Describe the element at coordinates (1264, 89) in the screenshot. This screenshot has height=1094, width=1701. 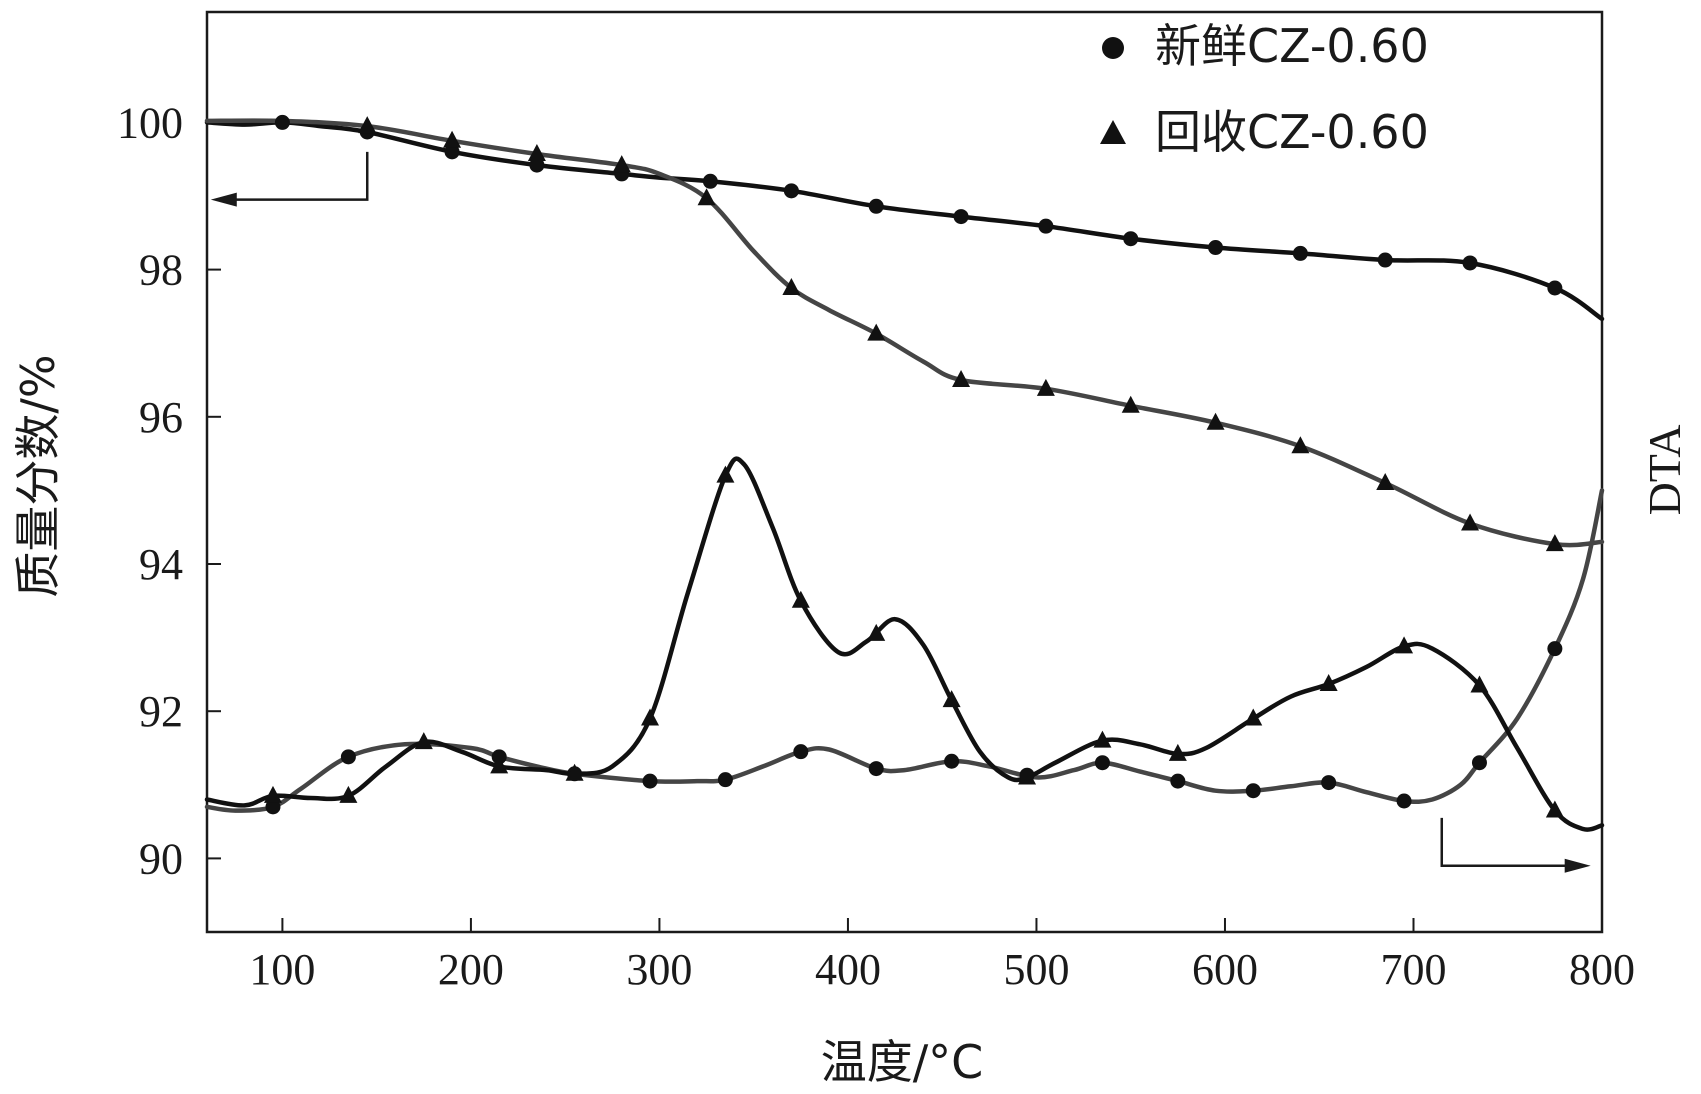
I see `legend: 新鲜CZ-0.60 回收CZ-0.60` at that location.